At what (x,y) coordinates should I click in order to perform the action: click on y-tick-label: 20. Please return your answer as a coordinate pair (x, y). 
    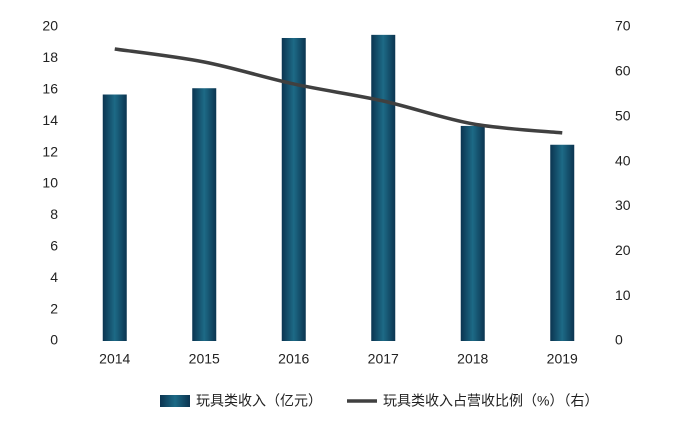
    Looking at the image, I should click on (50, 26).